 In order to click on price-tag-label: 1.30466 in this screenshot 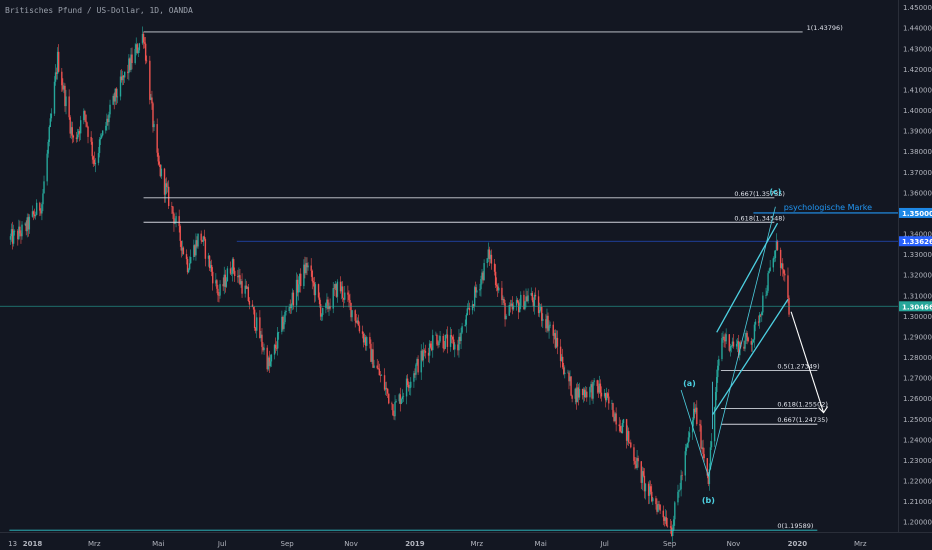, I will do `click(917, 307)`.